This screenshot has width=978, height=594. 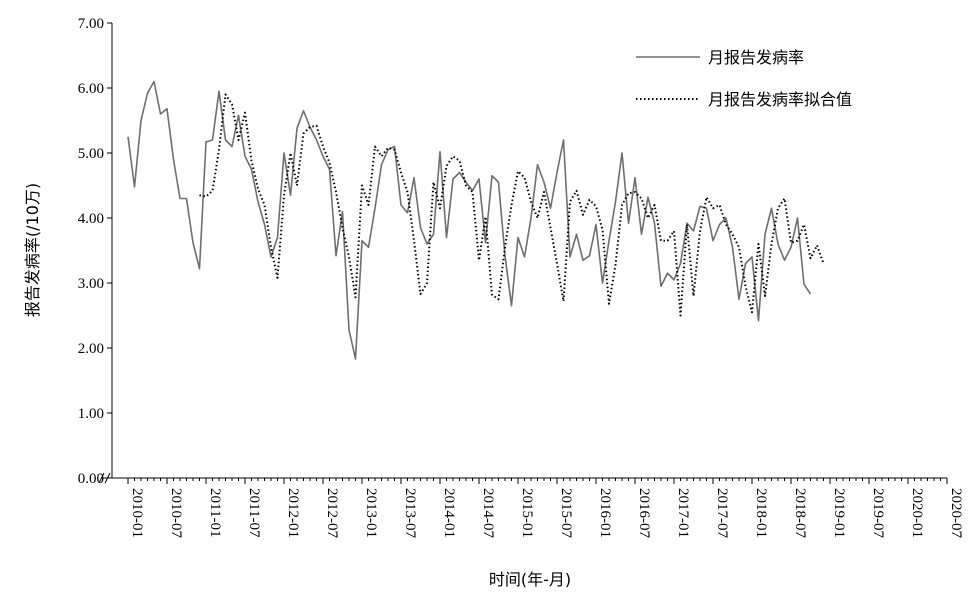 I want to click on y-tick-label: 4.00, so click(x=91, y=219).